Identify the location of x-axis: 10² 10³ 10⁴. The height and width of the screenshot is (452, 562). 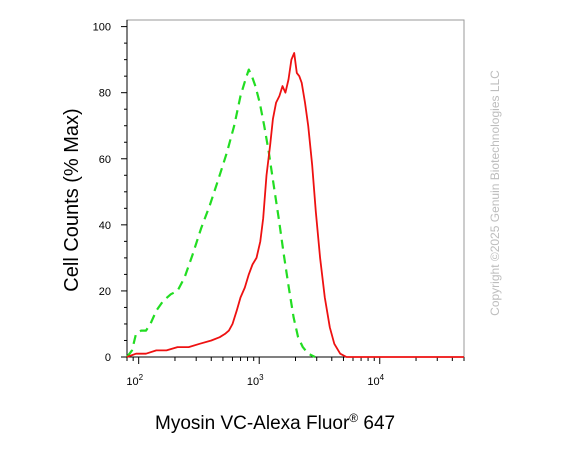
(295, 372).